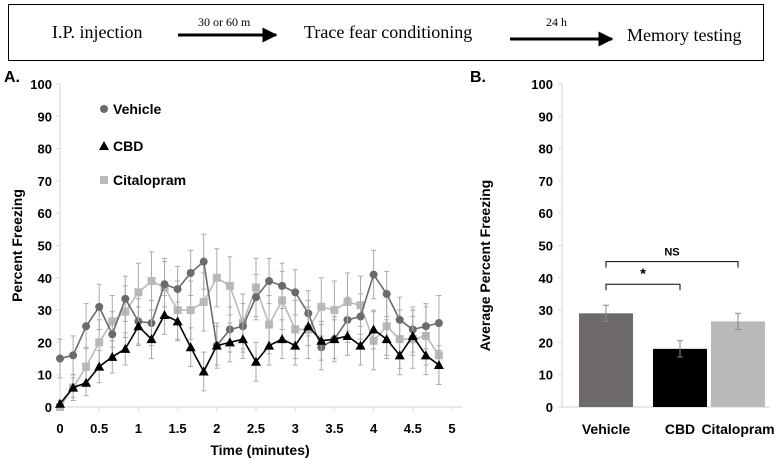 The image size is (778, 459). What do you see at coordinates (549, 407) in the screenshot?
I see `b-y-tick-label: 0` at bounding box center [549, 407].